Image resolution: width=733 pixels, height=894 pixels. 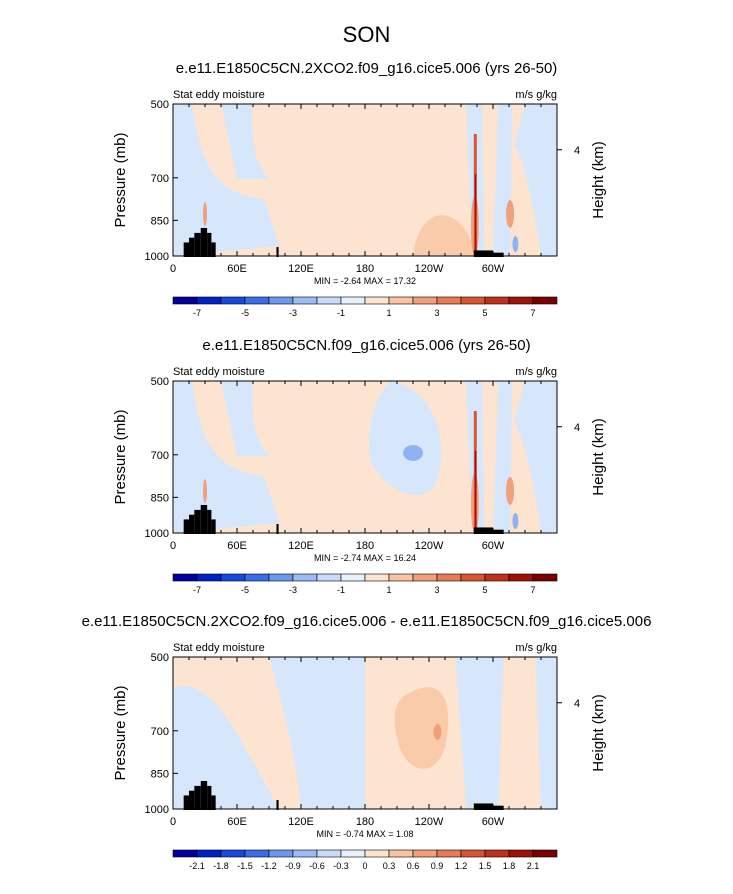 What do you see at coordinates (160, 382) in the screenshot?
I see `y-tick-label: 500` at bounding box center [160, 382].